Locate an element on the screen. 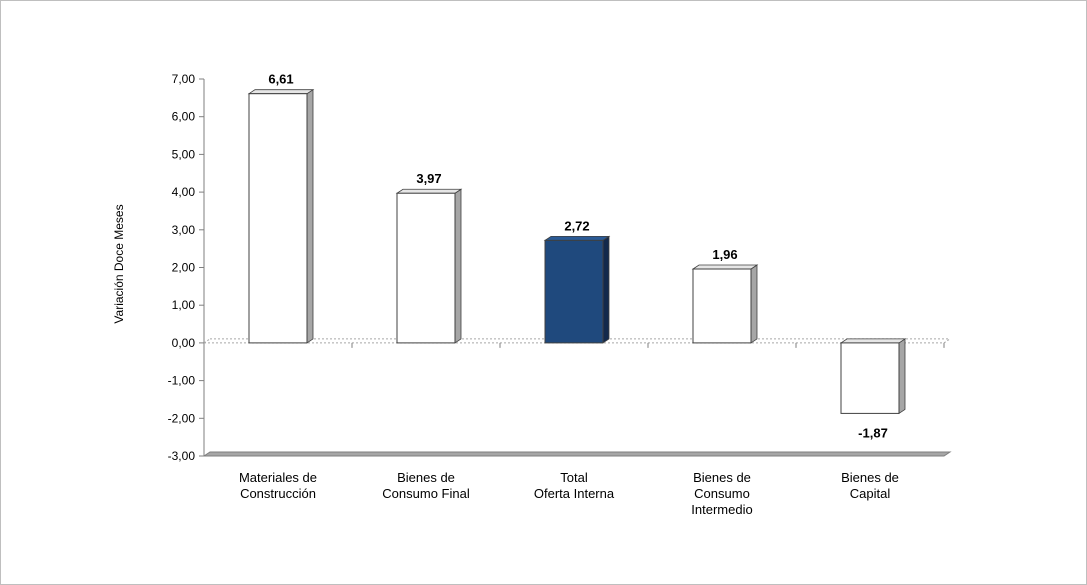 This screenshot has height=585, width=1087. y-tick-label: -2,00 is located at coordinates (182, 418).